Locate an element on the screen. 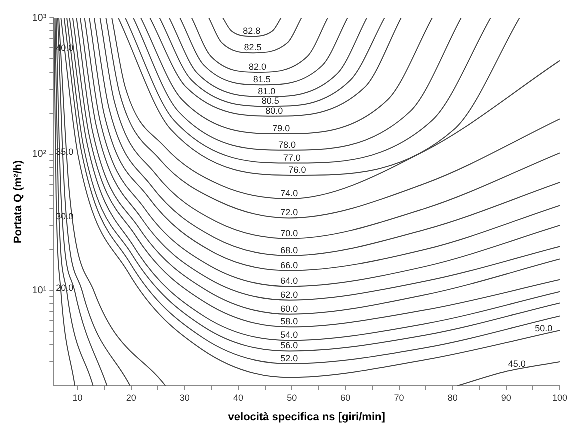 The height and width of the screenshot is (436, 584). annotation: 81.5 is located at coordinates (262, 79).